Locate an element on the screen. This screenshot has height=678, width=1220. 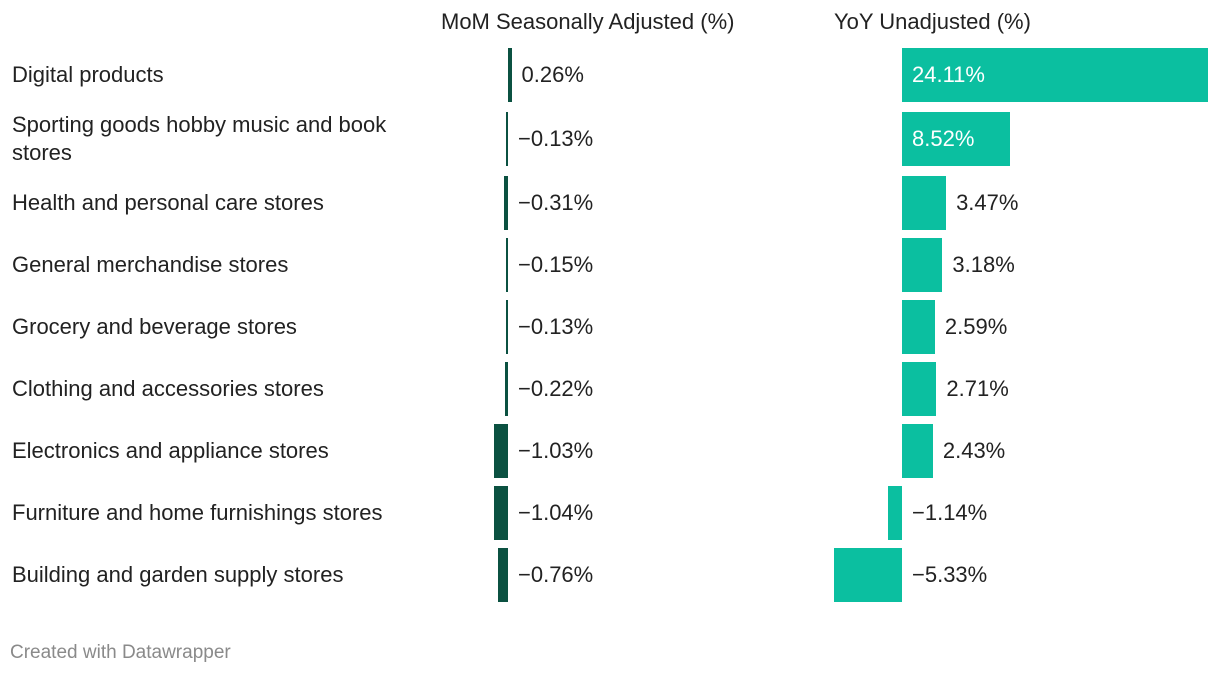
category-label: Grocery and beverage stores is located at coordinates (154, 326).